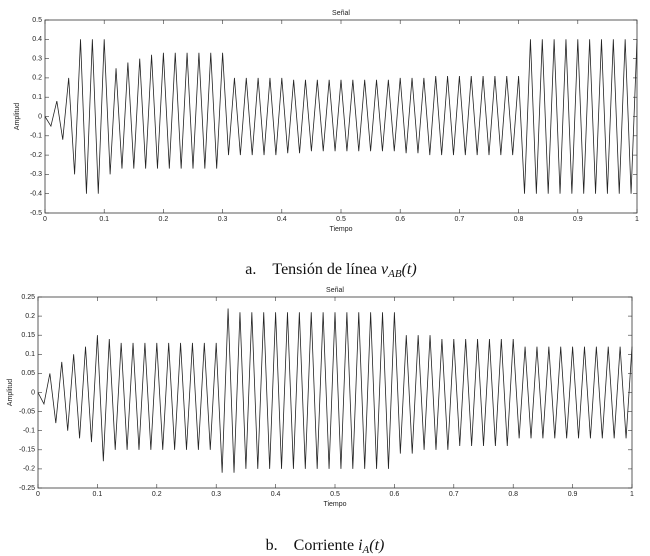 The image size is (650, 556). What do you see at coordinates (37, 20) in the screenshot?
I see `y-tick-label: 0.5` at bounding box center [37, 20].